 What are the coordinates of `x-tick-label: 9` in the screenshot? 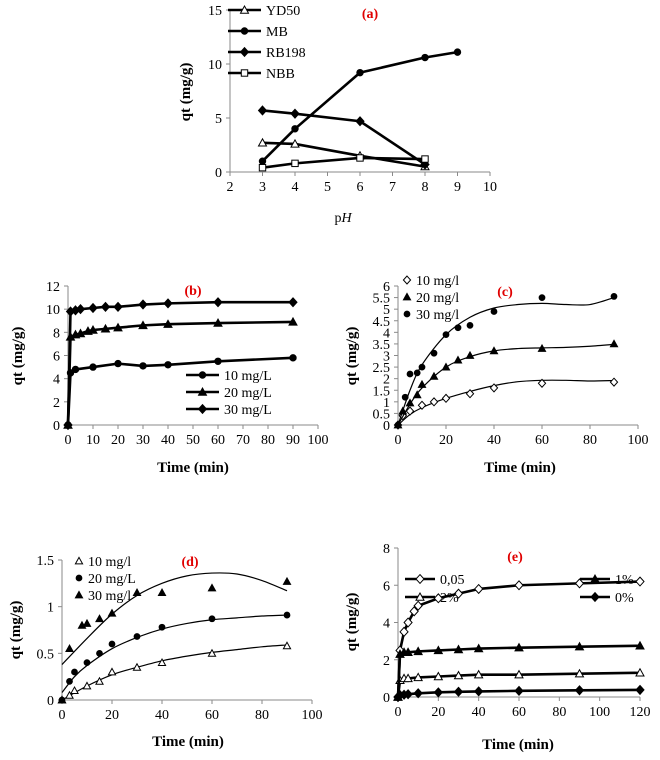 It's located at (457, 187).